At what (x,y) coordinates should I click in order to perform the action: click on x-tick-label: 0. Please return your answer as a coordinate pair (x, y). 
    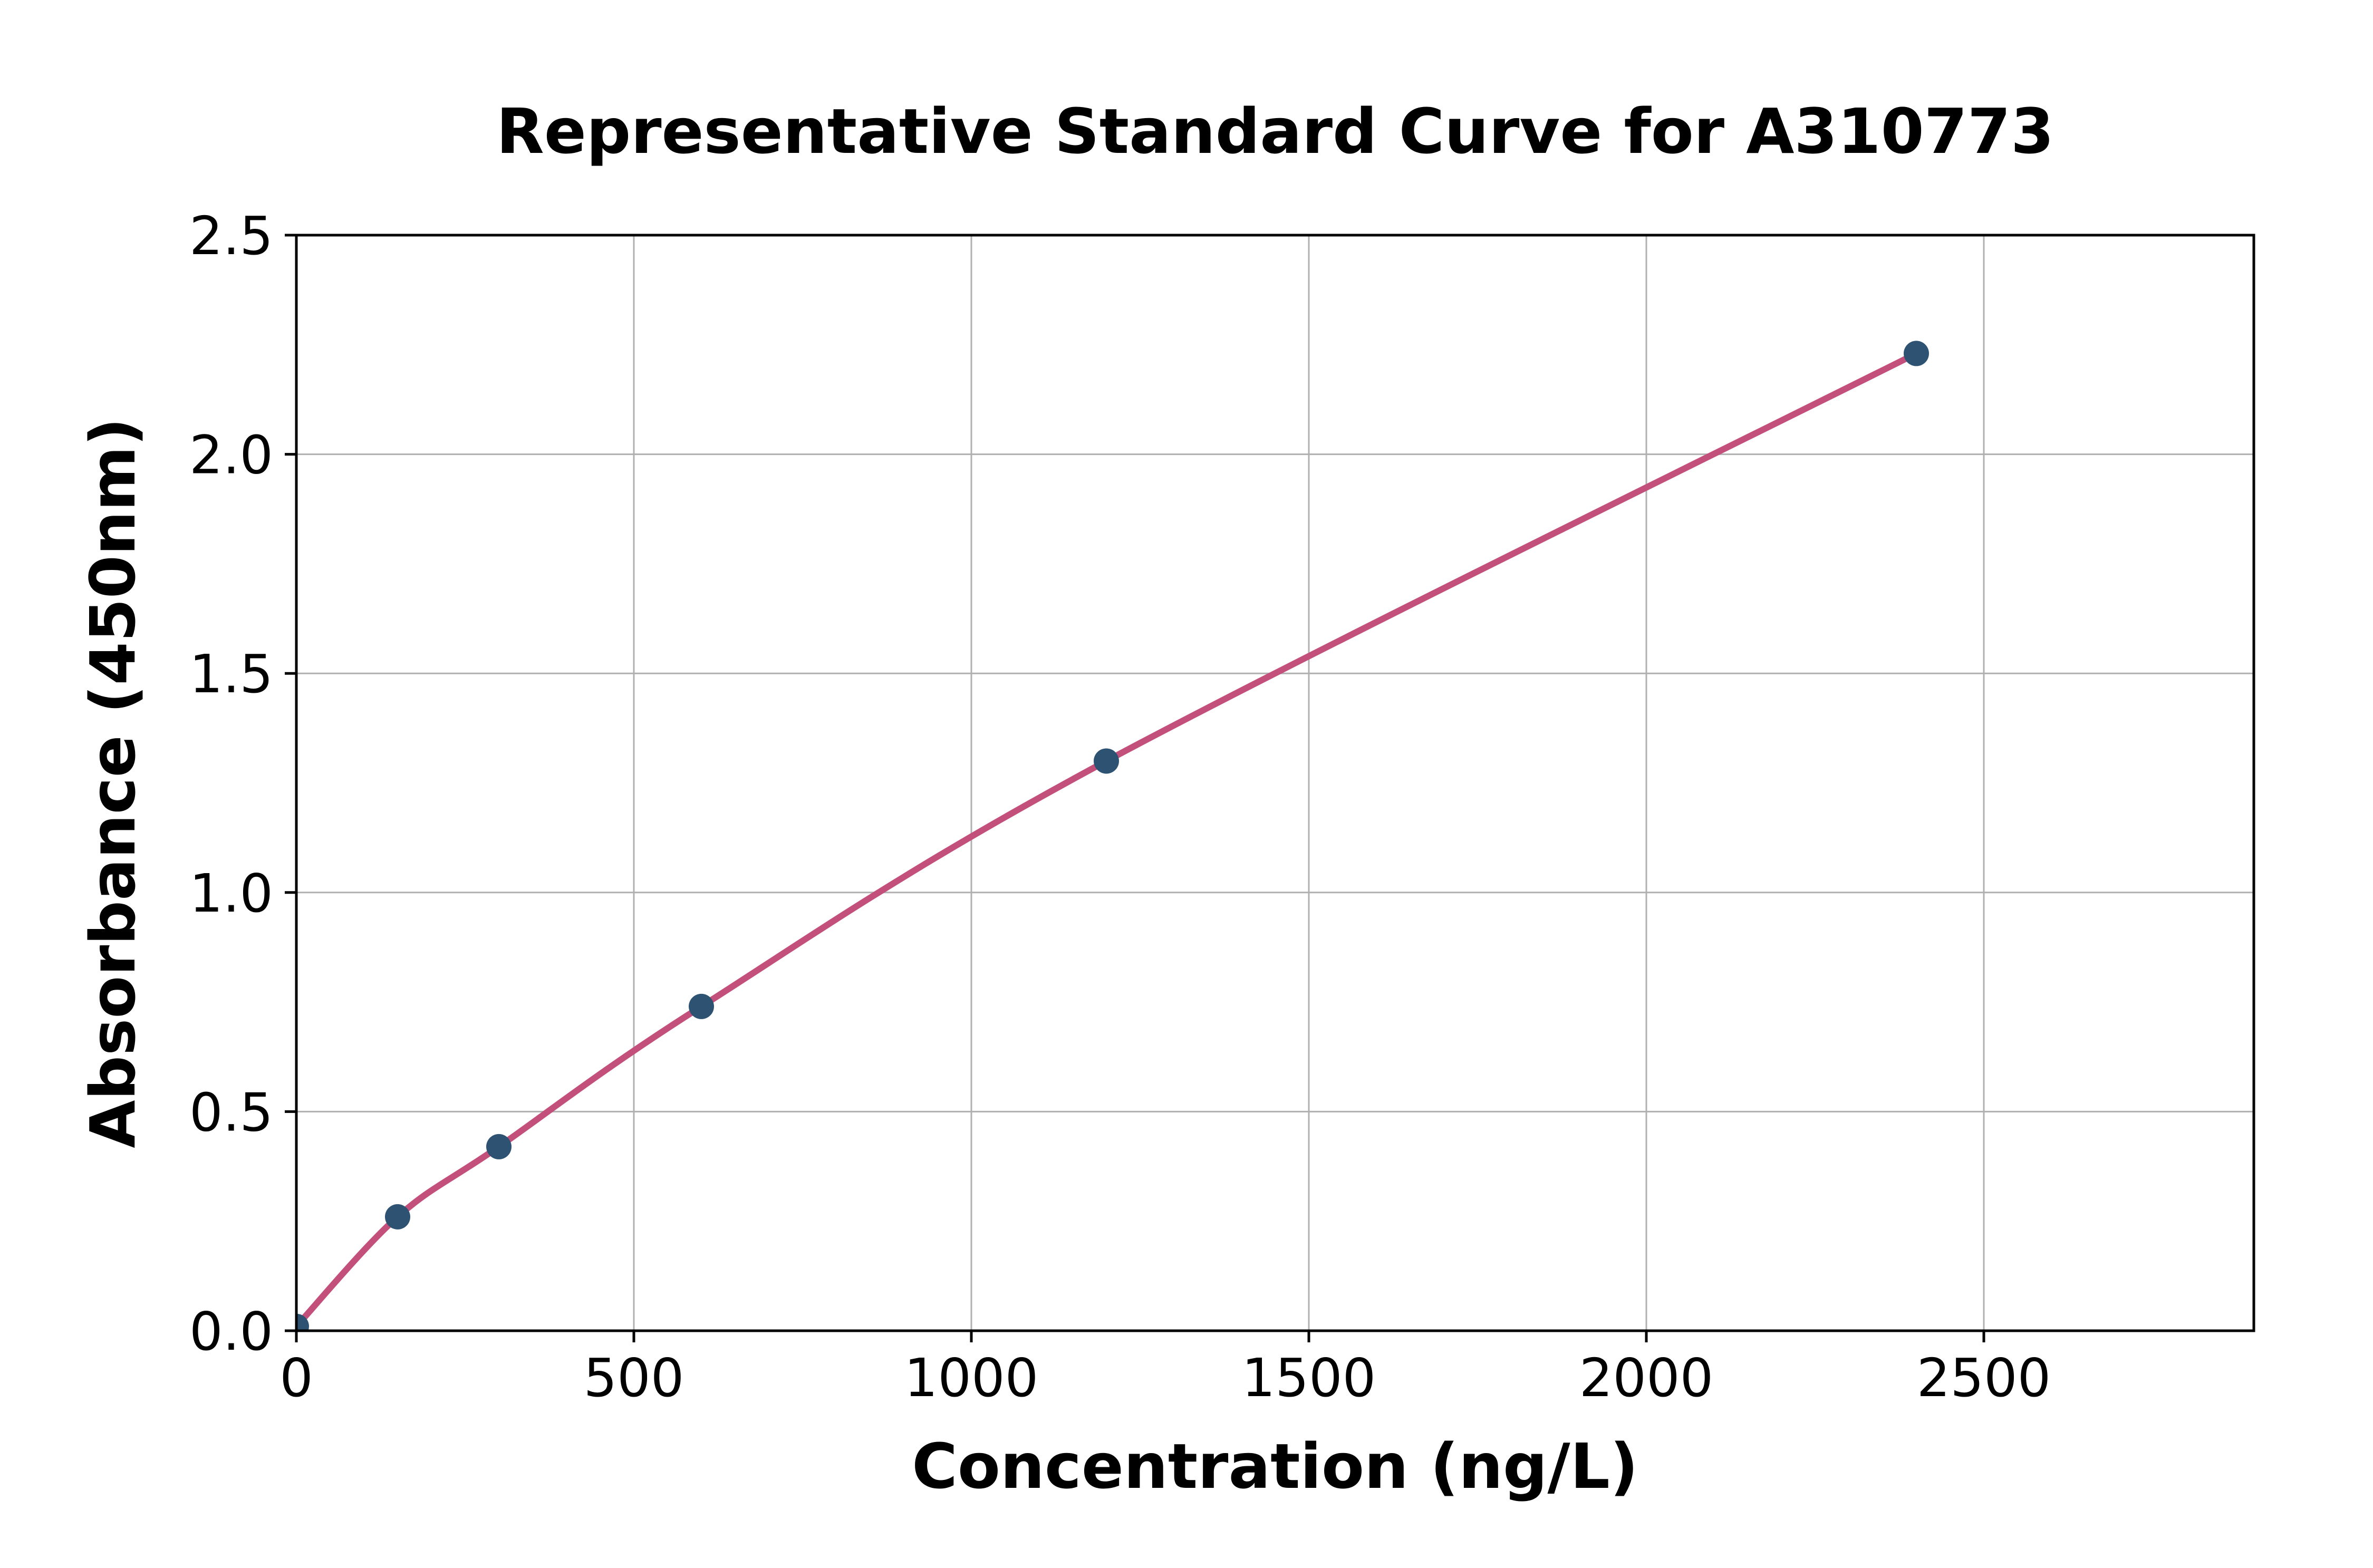
    Looking at the image, I should click on (296, 1378).